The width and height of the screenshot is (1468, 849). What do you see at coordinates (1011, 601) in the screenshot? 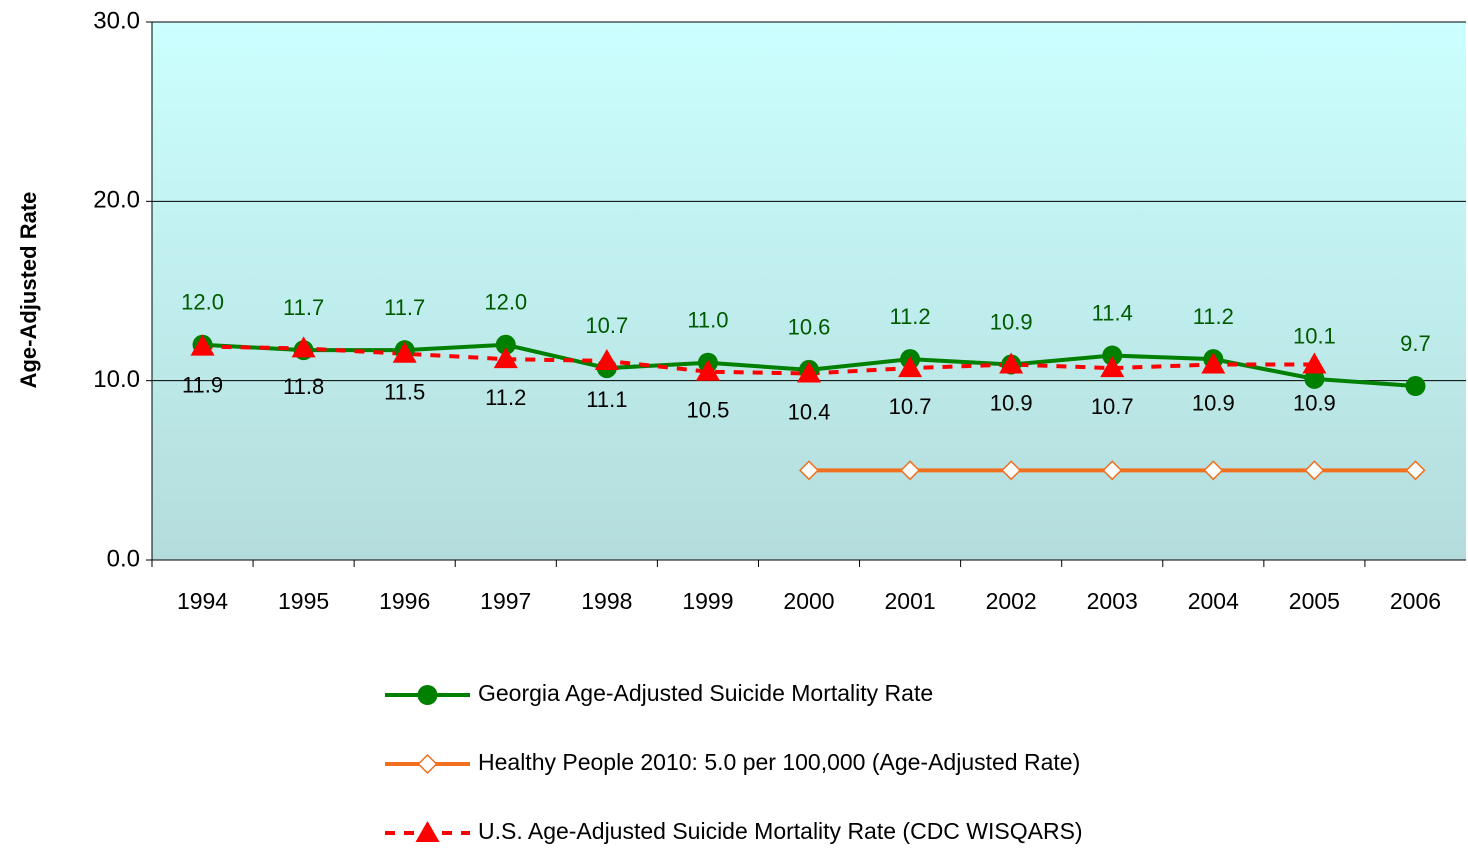
I see `x-tick-label: 2002` at bounding box center [1011, 601].